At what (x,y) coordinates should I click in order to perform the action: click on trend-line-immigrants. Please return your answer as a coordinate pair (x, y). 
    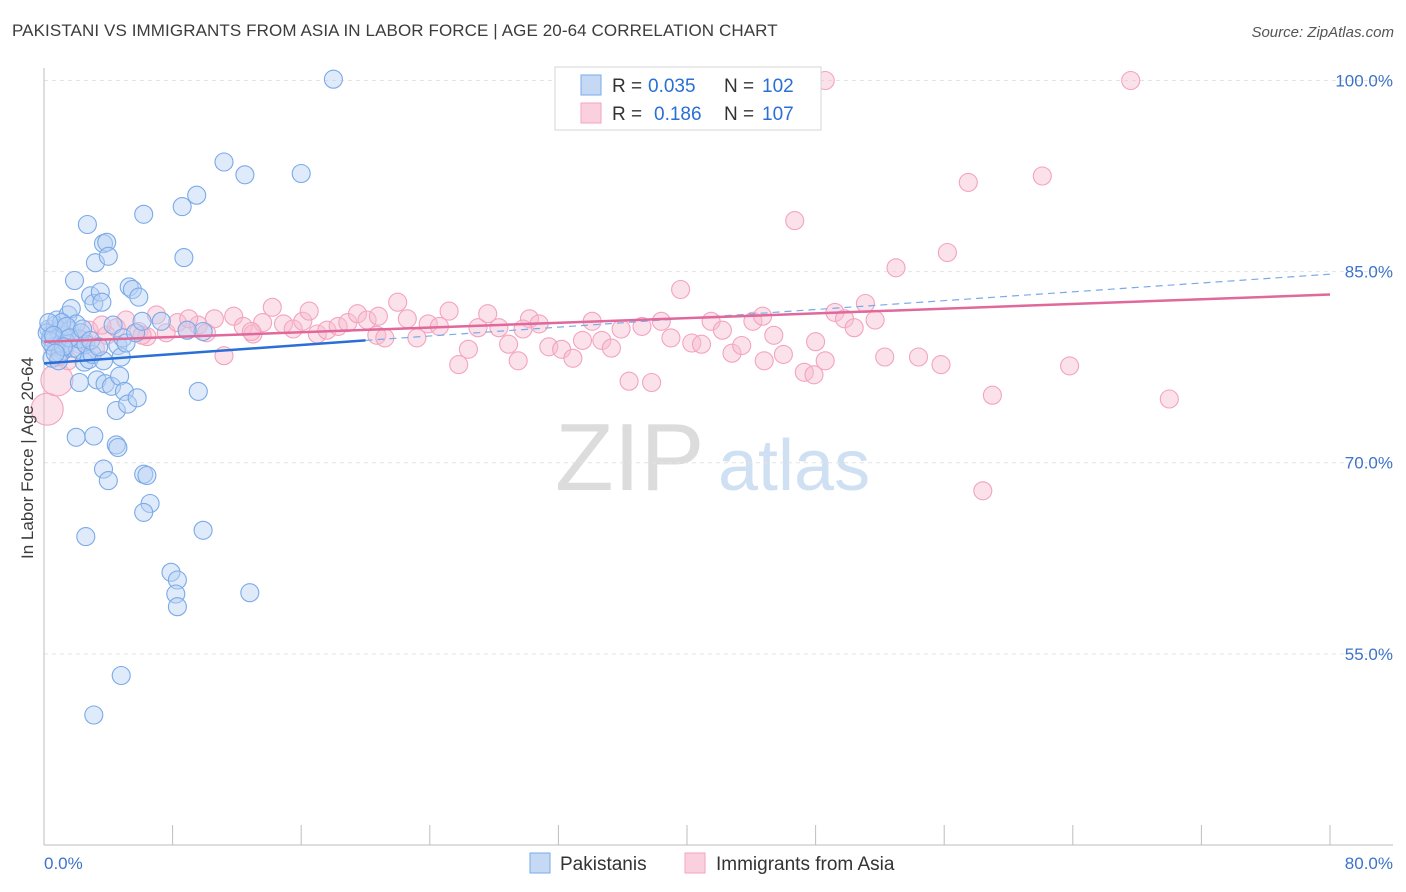
    Looking at the image, I should click on (687, 318).